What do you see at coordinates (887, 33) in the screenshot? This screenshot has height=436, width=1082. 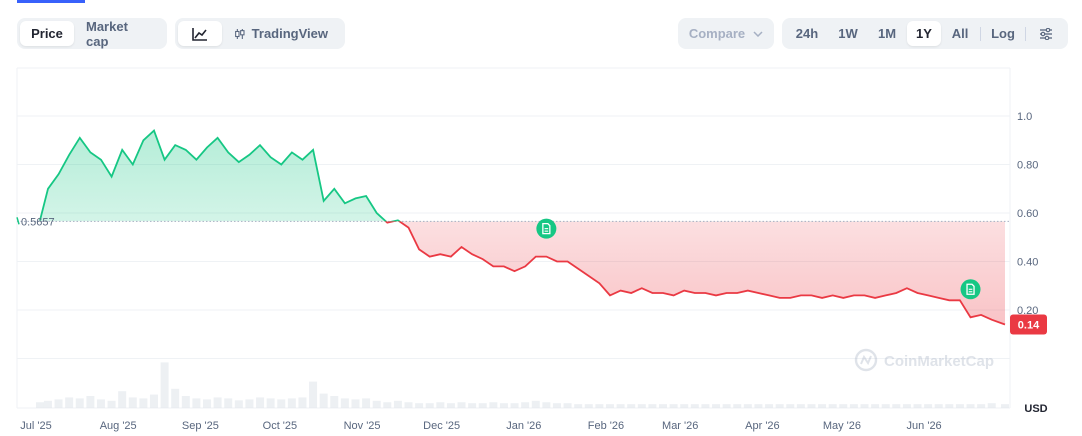 I see `range-1m: 1M` at bounding box center [887, 33].